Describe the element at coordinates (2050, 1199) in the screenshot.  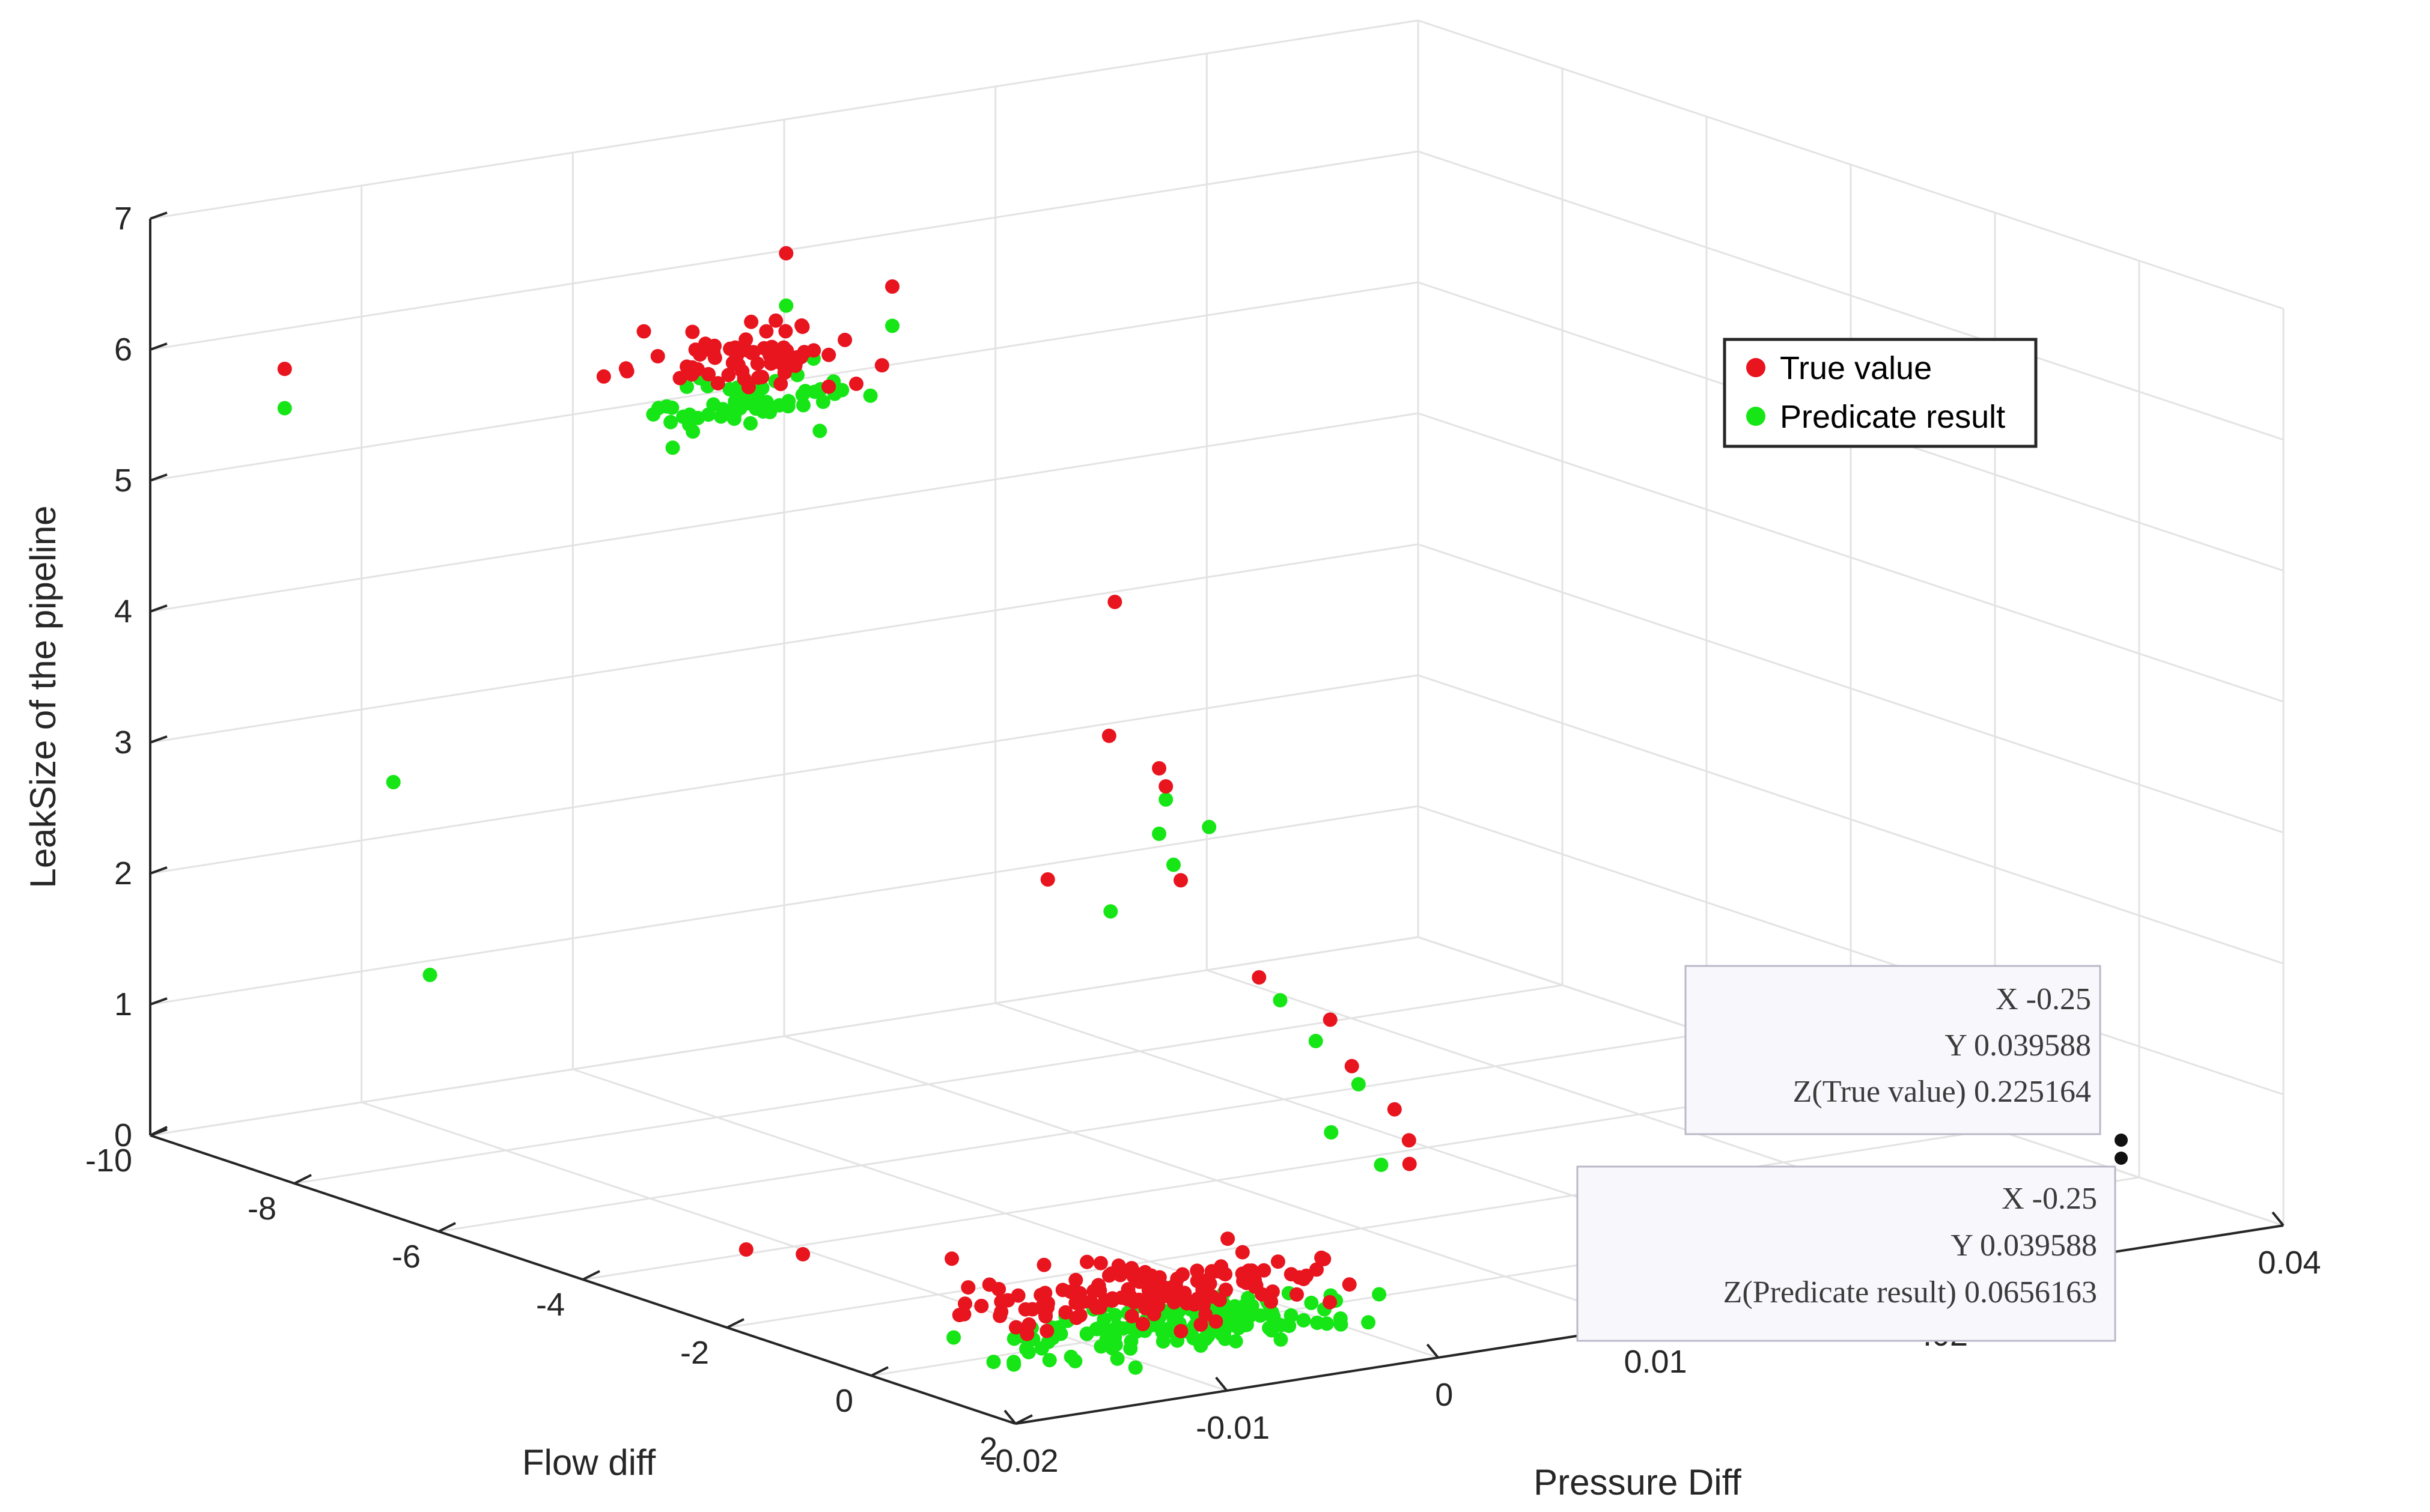
I see `datatip-line-x: X -0.25` at that location.